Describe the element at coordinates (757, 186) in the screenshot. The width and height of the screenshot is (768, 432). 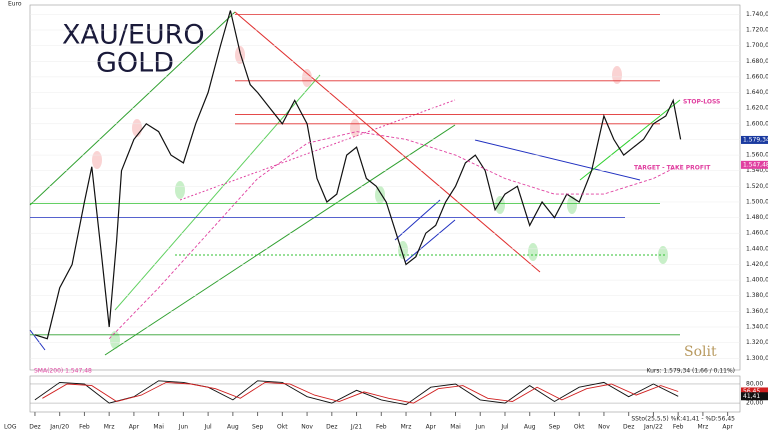
I see `y-tick-label: 1.520,00` at that location.